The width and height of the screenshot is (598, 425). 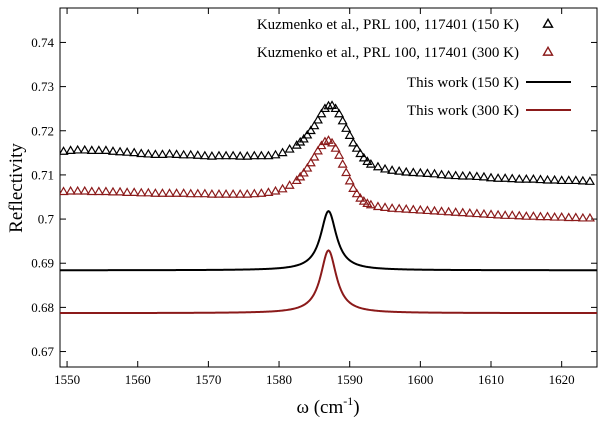 I want to click on x-tick-label: 1580, so click(x=279, y=379).